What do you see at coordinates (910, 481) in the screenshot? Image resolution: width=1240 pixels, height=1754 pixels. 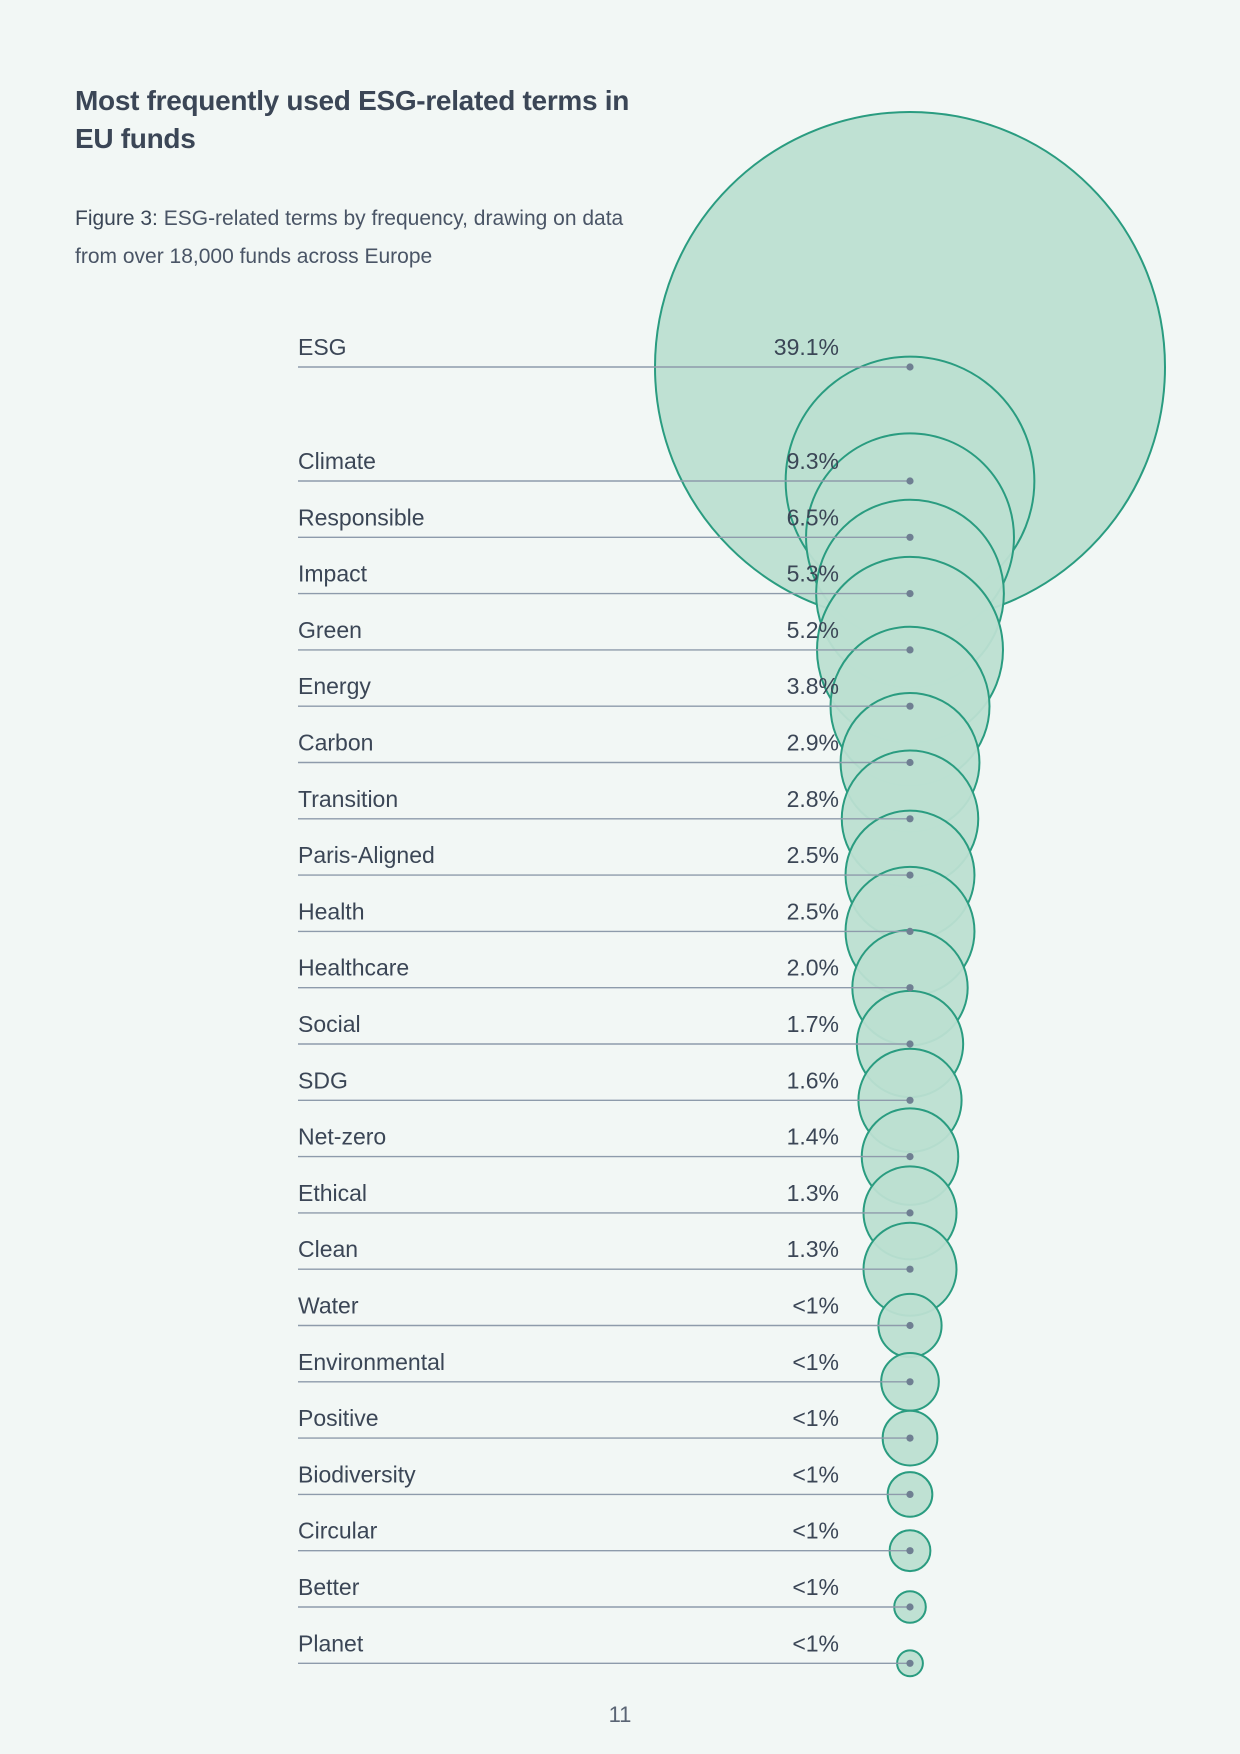 I see `dot-climate` at bounding box center [910, 481].